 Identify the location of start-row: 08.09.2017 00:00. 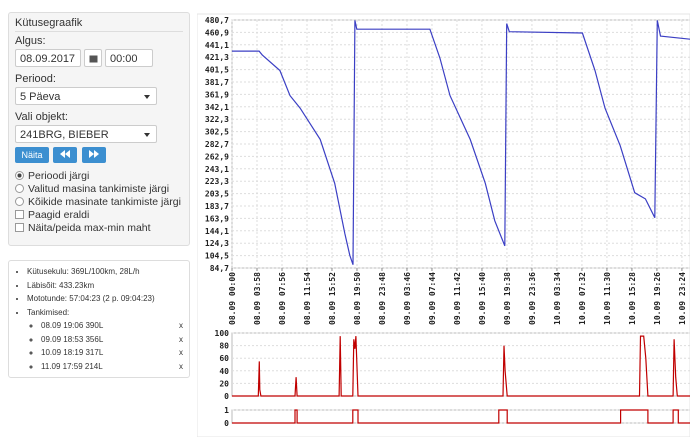
(99, 58).